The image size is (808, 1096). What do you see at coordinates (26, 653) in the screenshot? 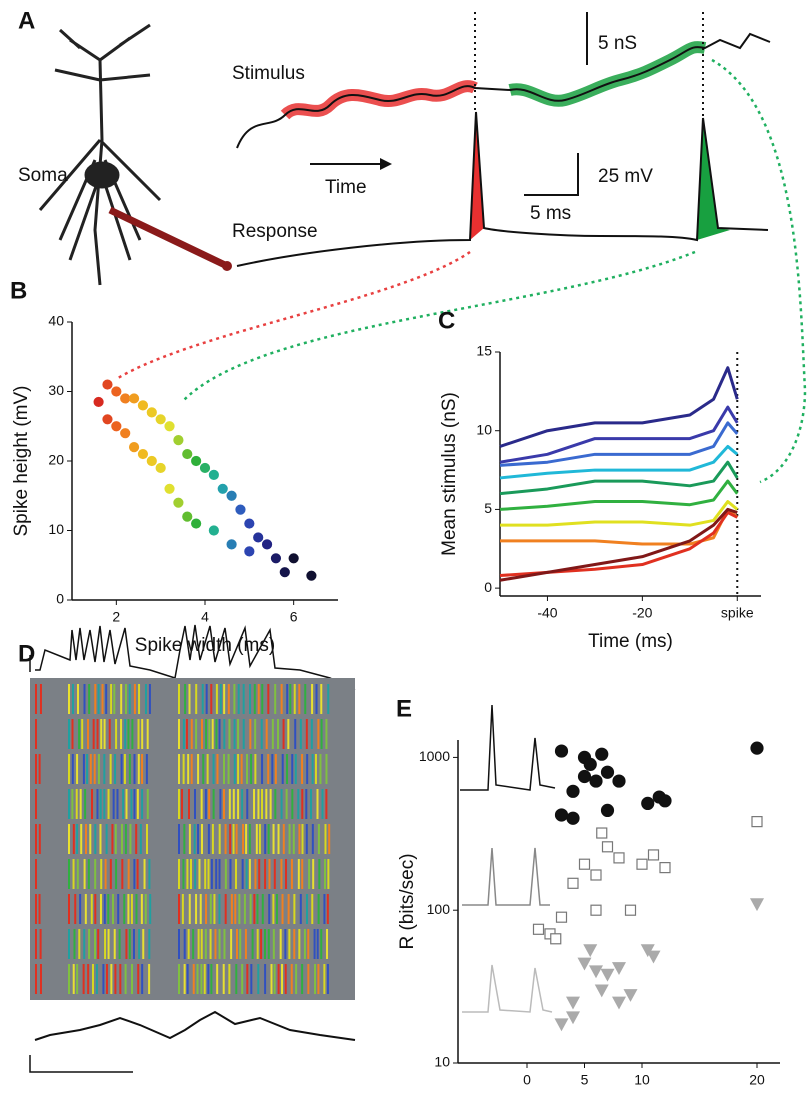
I see `panel-letter: D` at bounding box center [26, 653].